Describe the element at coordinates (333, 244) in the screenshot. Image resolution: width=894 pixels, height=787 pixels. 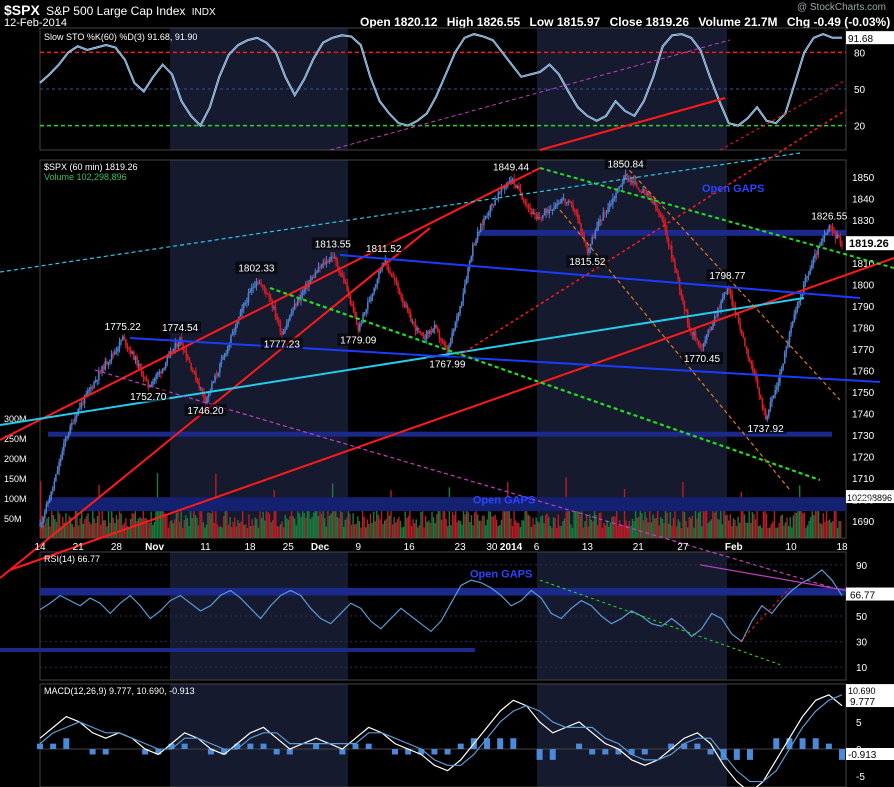
I see `price-annotation: 1813.55` at that location.